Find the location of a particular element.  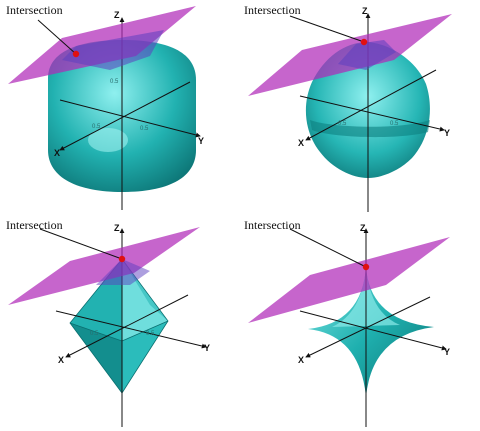

surface-equator-band is located at coordinates (370, 129).